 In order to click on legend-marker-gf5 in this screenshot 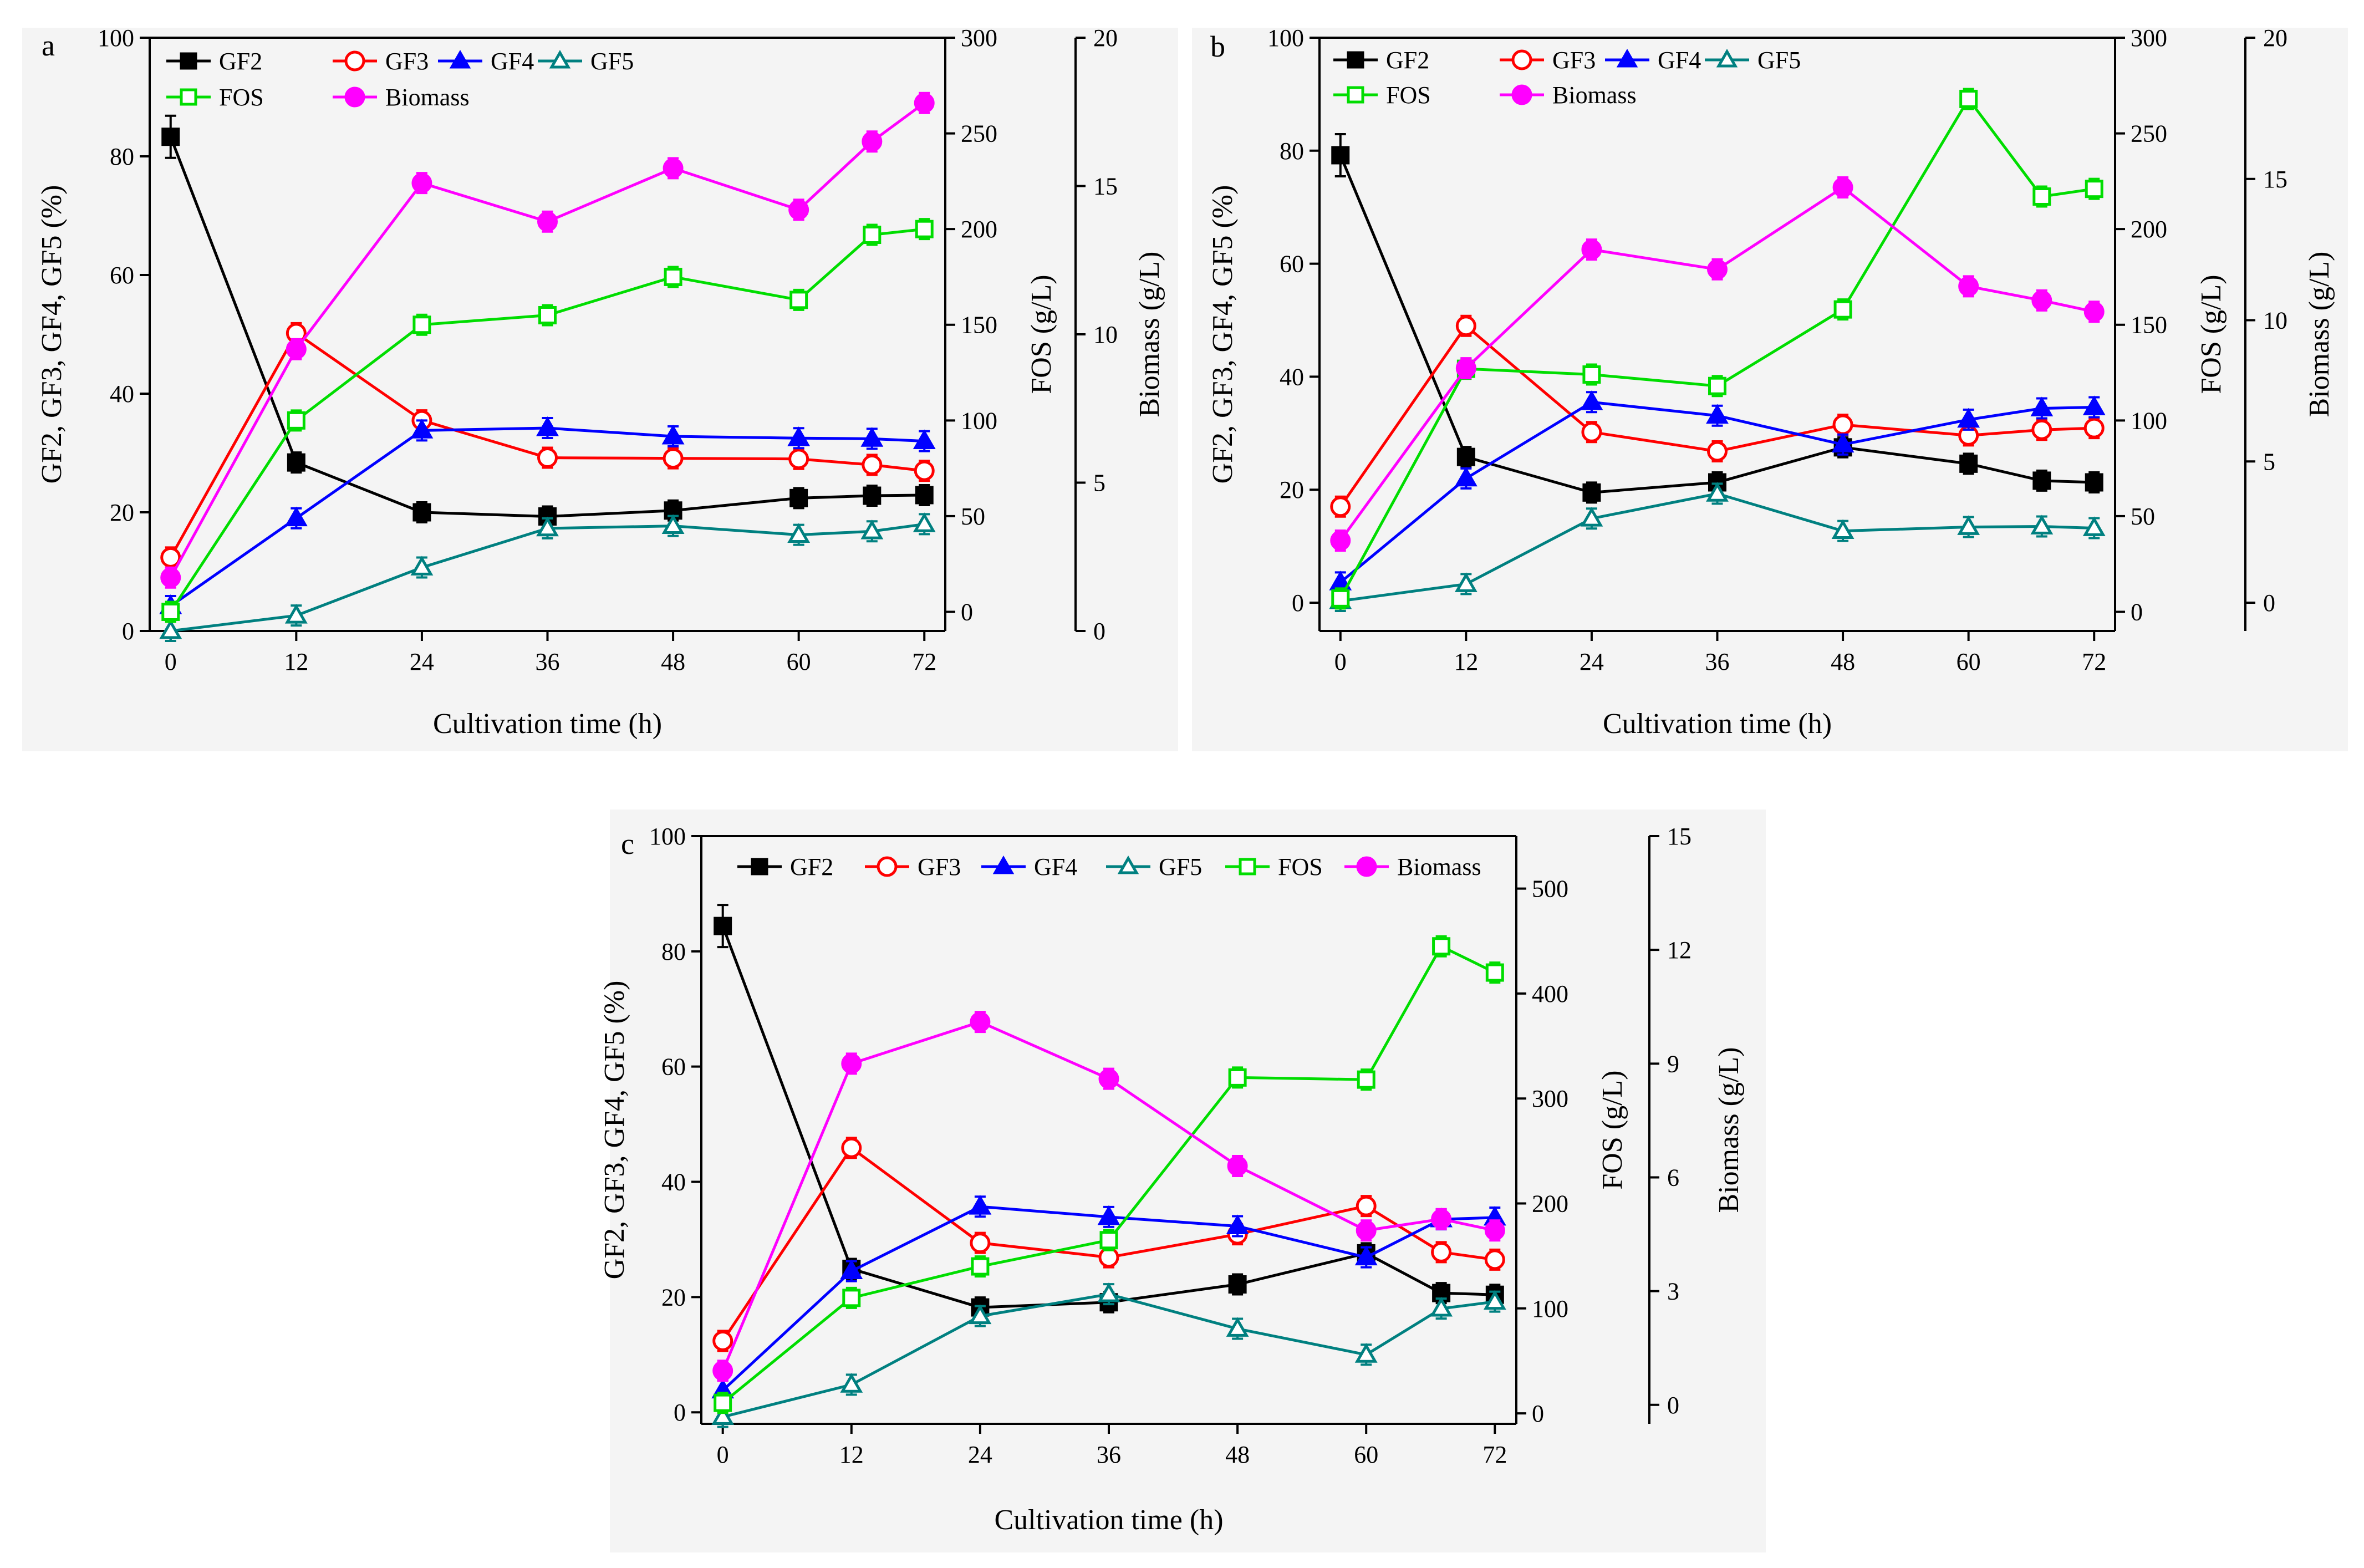, I will do `click(1727, 59)`.